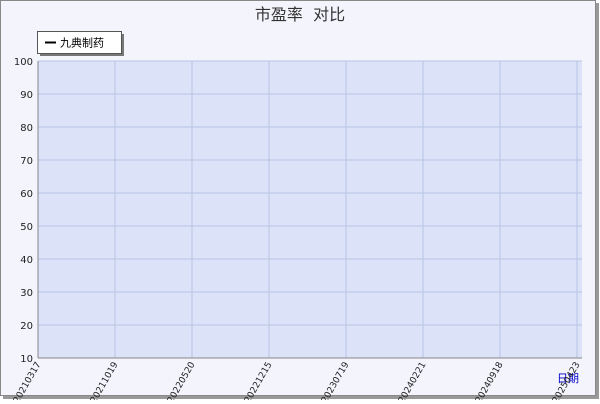  Describe the element at coordinates (26, 260) in the screenshot. I see `y-tick-label: 40` at that location.